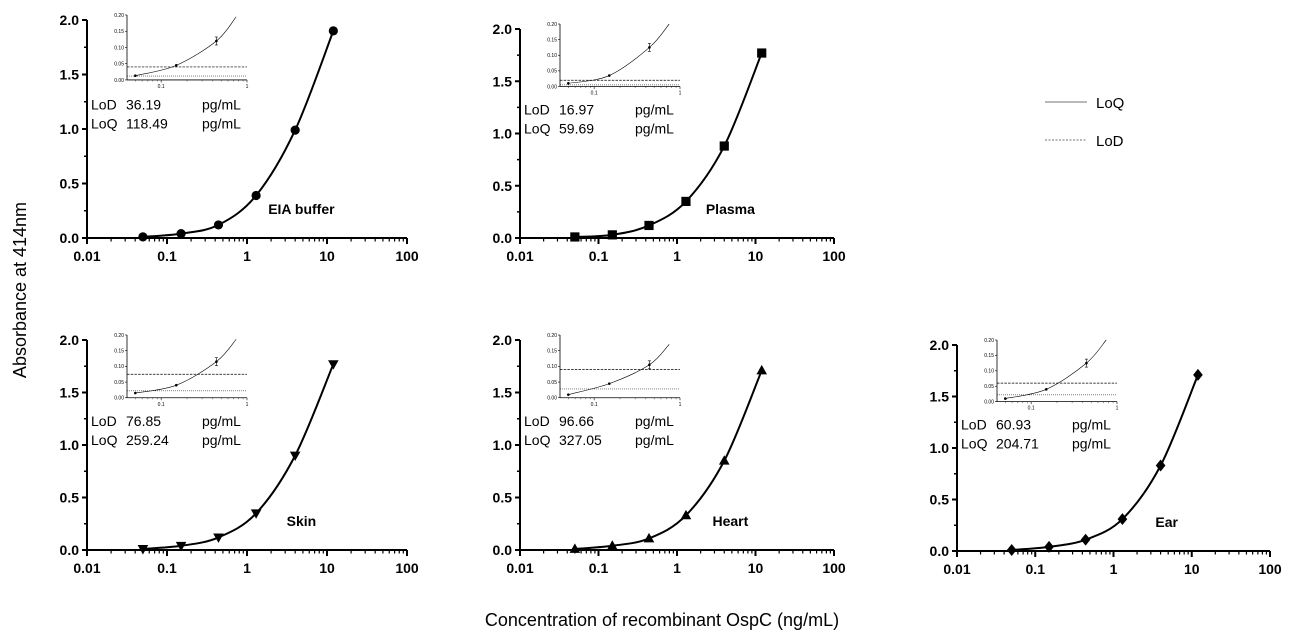 This screenshot has width=1292, height=633. Describe the element at coordinates (576, 421) in the screenshot. I see `lod-value: 96.66` at that location.